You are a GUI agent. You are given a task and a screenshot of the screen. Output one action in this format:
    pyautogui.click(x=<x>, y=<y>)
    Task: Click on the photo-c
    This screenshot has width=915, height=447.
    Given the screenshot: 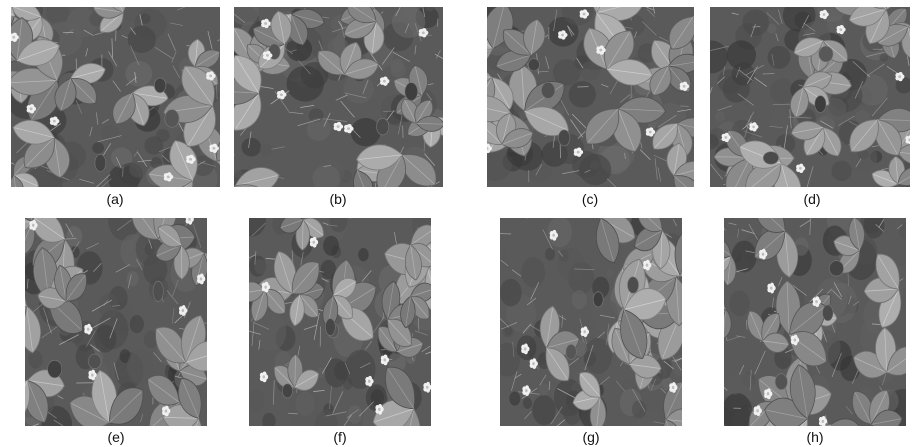 What is the action you would take?
    pyautogui.click(x=590, y=97)
    